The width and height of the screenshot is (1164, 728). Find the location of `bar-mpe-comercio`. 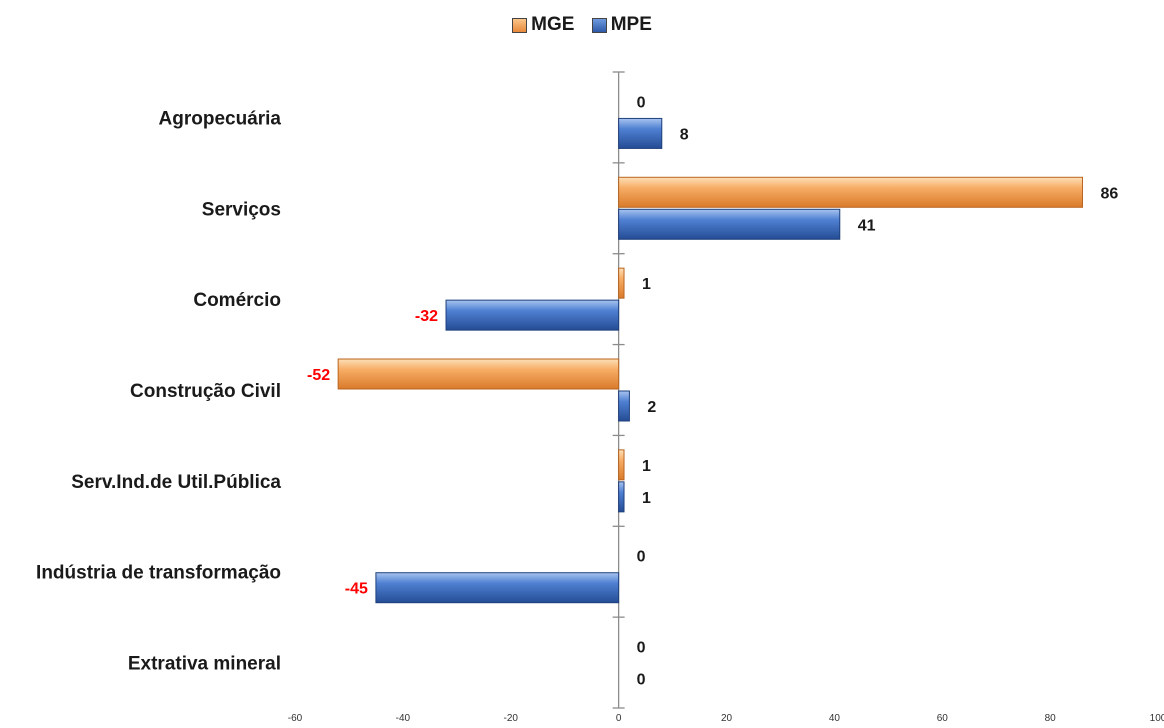

bar-mpe-comercio is located at coordinates (532, 315).